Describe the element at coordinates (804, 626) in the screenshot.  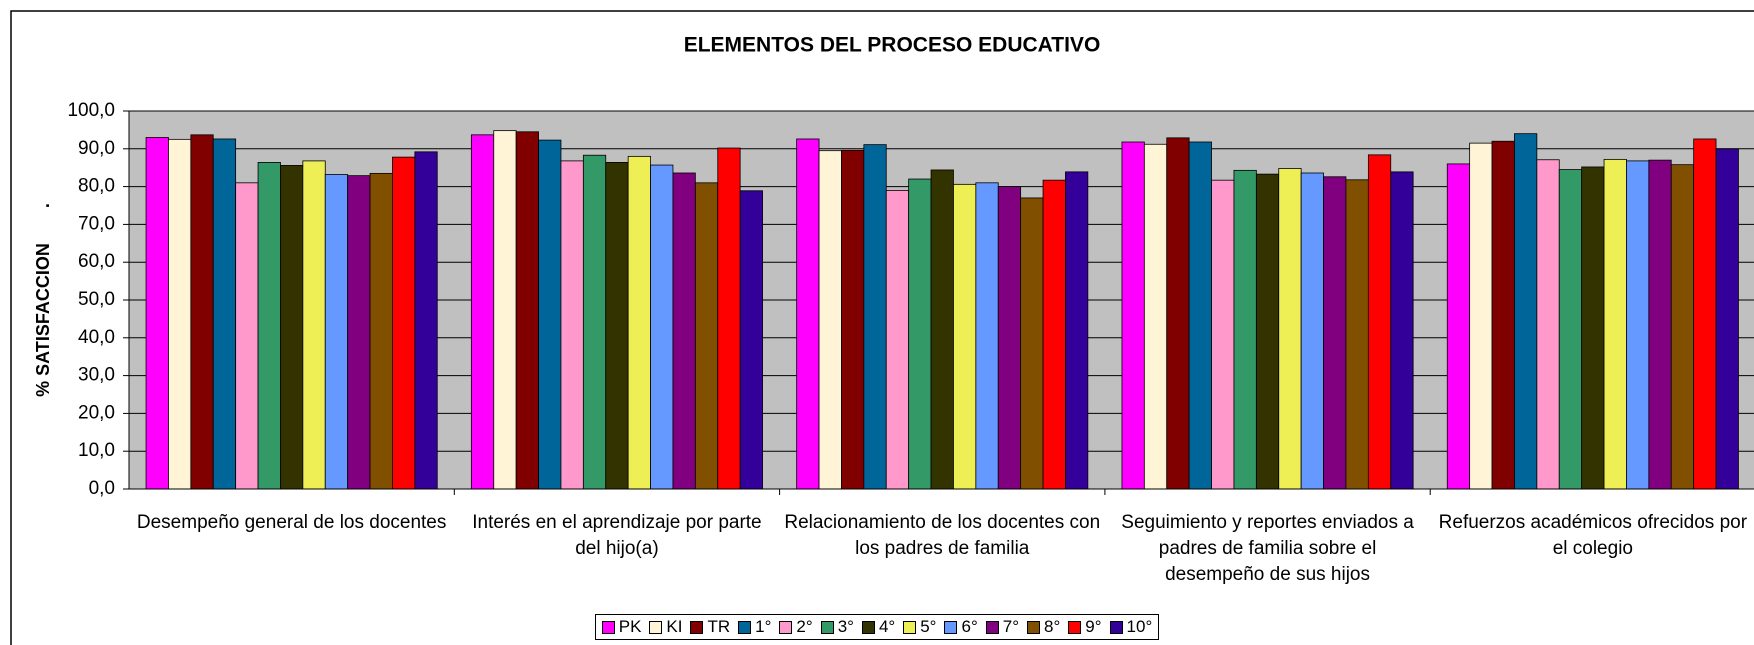
I see `legend-label: 2°` at that location.